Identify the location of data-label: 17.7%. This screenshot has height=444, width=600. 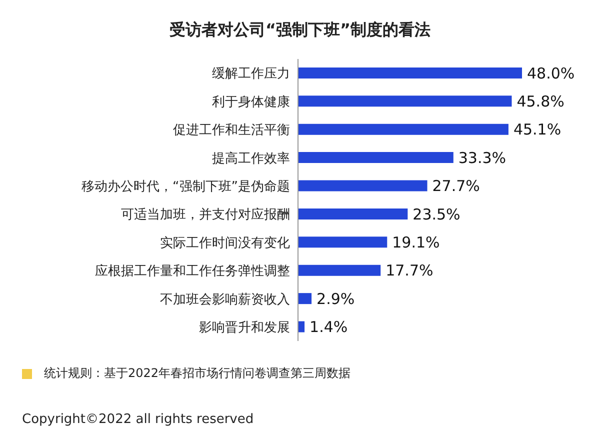
(410, 271).